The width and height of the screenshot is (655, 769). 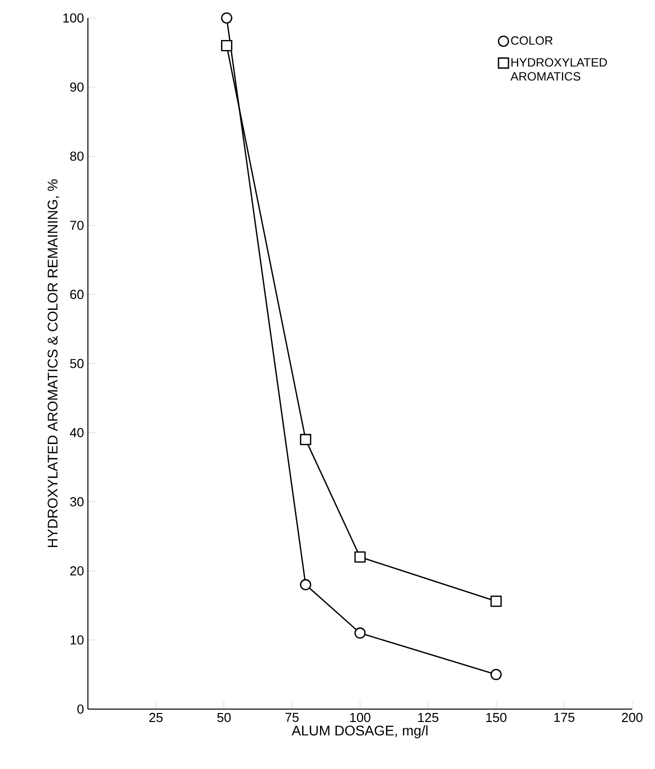 I want to click on y-tick-label: 70, so click(x=77, y=225).